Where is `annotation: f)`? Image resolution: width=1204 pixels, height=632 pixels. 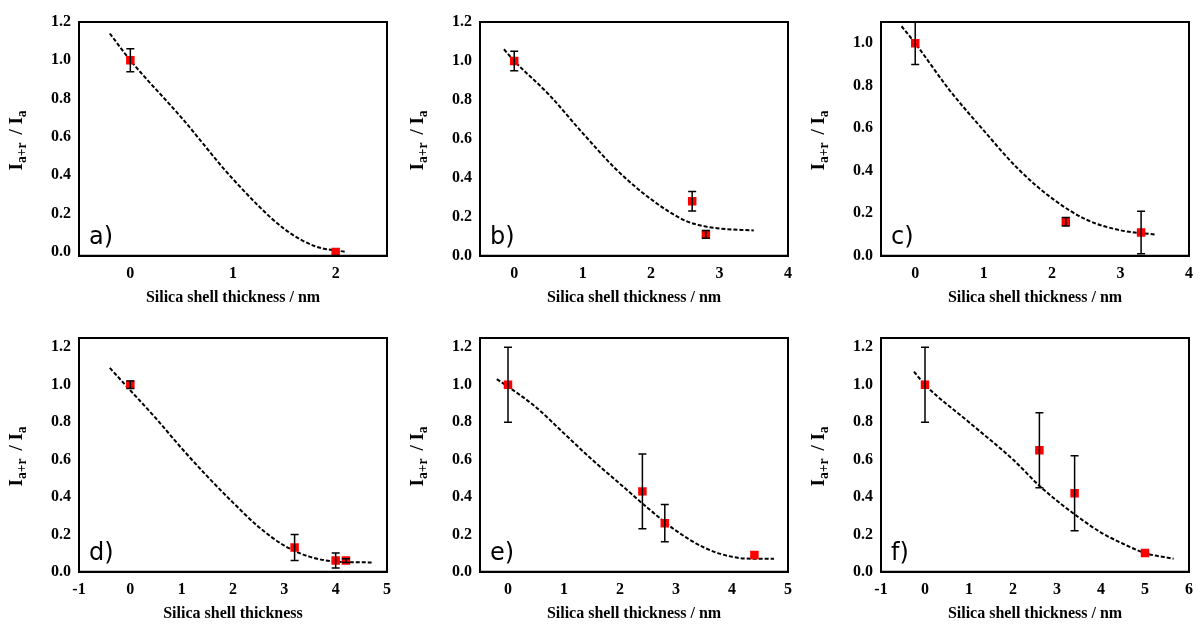 annotation: f) is located at coordinates (900, 552).